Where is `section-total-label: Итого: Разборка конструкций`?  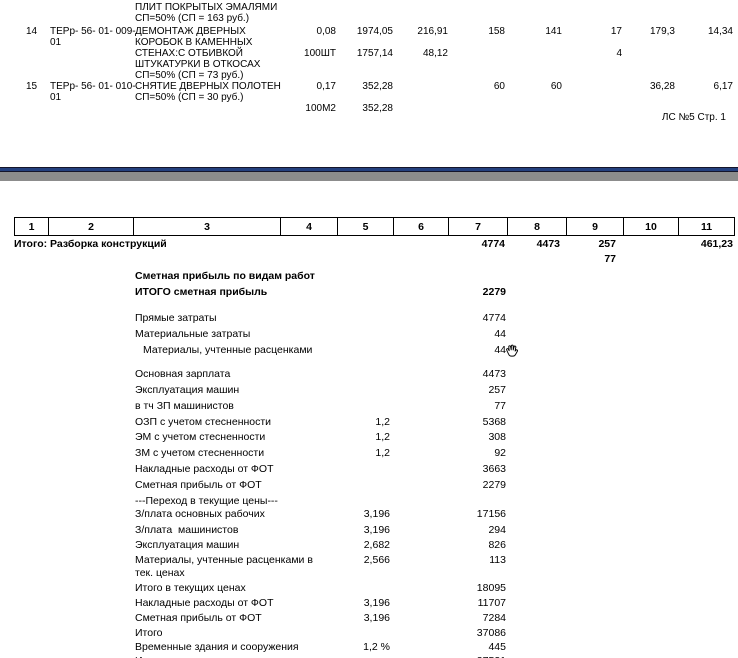 section-total-label: Итого: Разборка конструкций is located at coordinates (90, 244).